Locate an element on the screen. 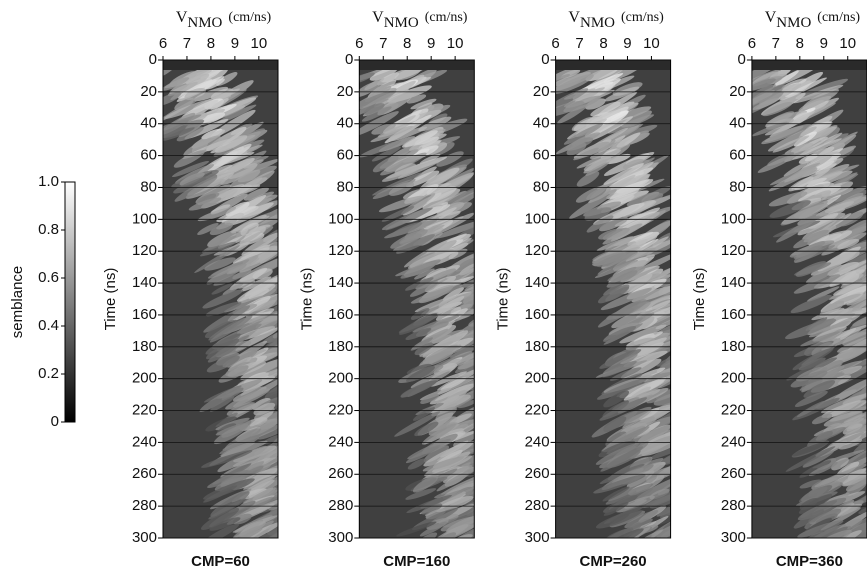  x-label-unit: (cm/ns) is located at coordinates (446, 17).